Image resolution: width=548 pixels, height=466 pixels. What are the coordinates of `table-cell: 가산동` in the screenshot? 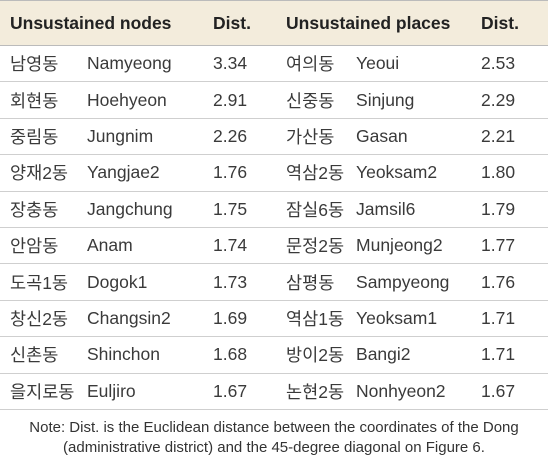 It's located at (311, 137).